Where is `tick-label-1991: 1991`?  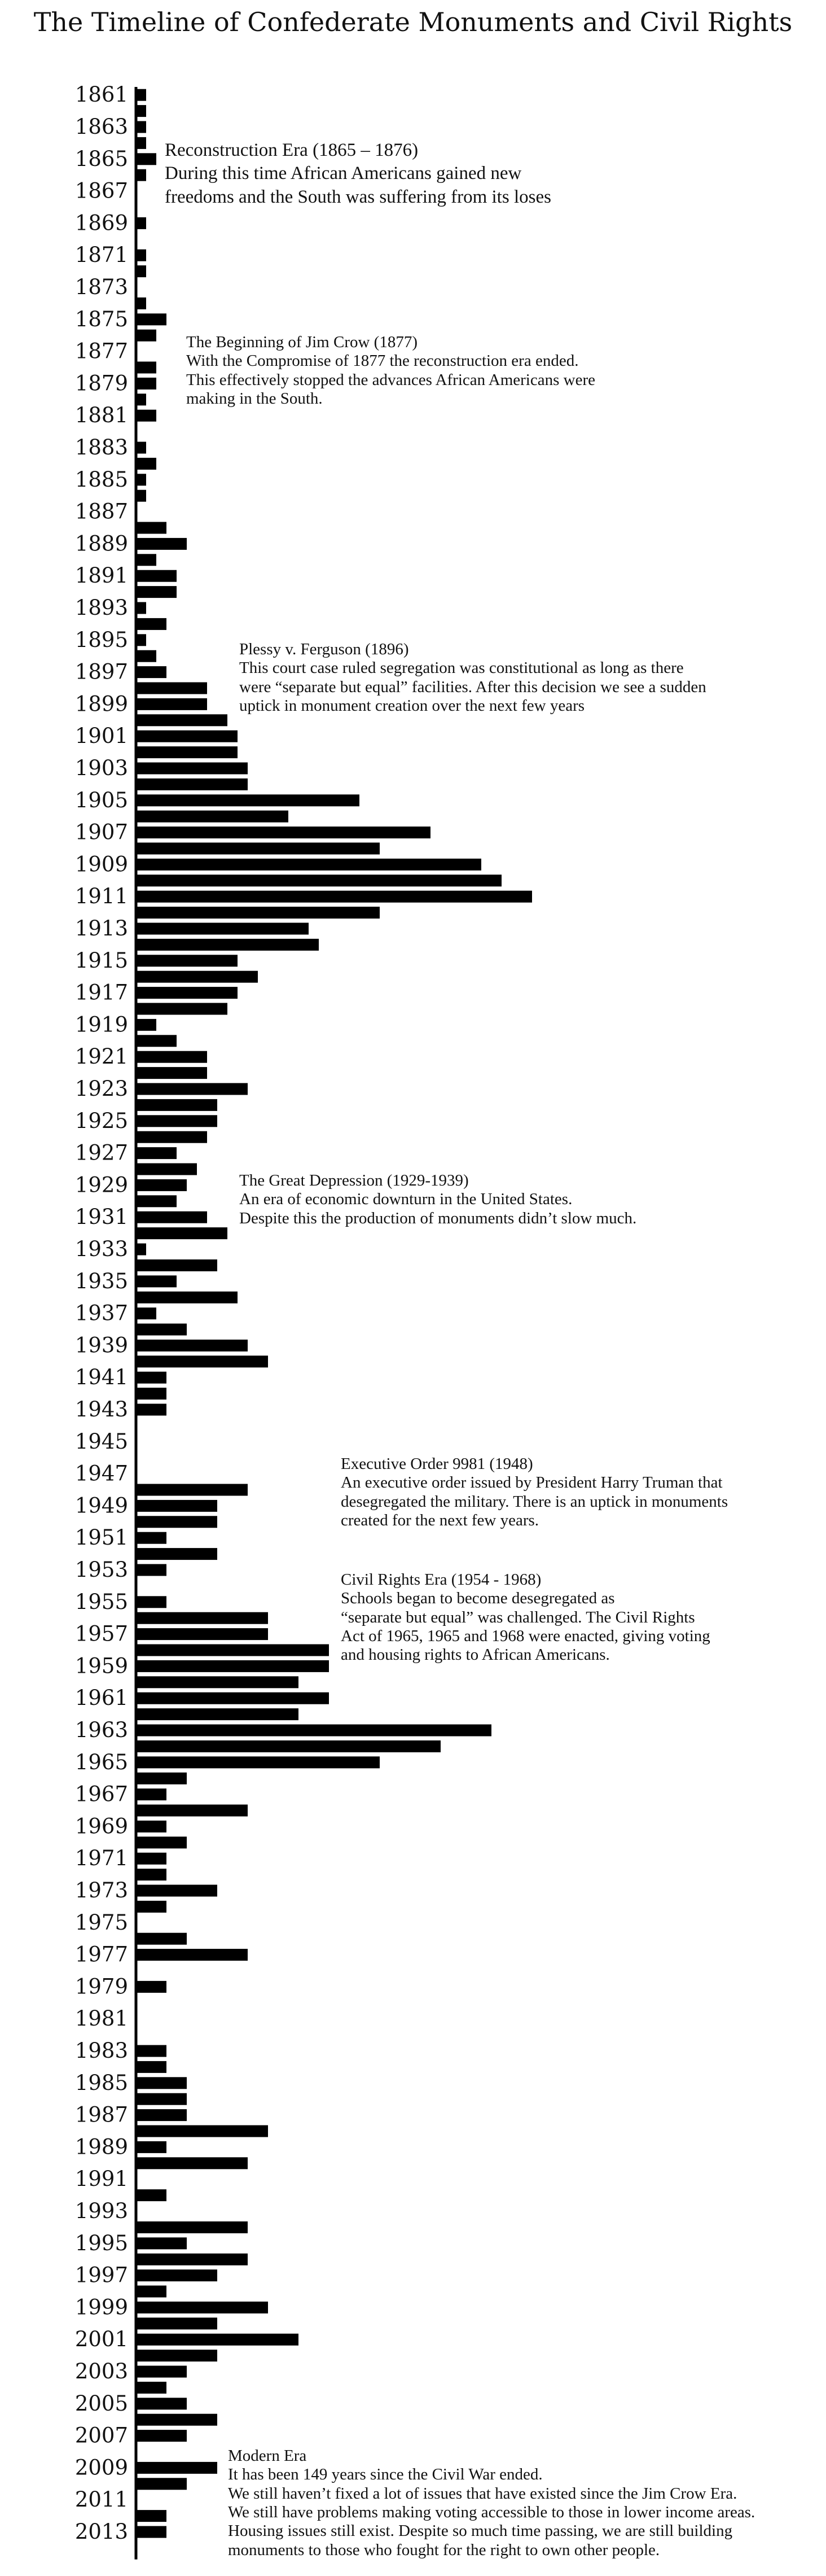 tick-label-1991: 1991 is located at coordinates (102, 2179).